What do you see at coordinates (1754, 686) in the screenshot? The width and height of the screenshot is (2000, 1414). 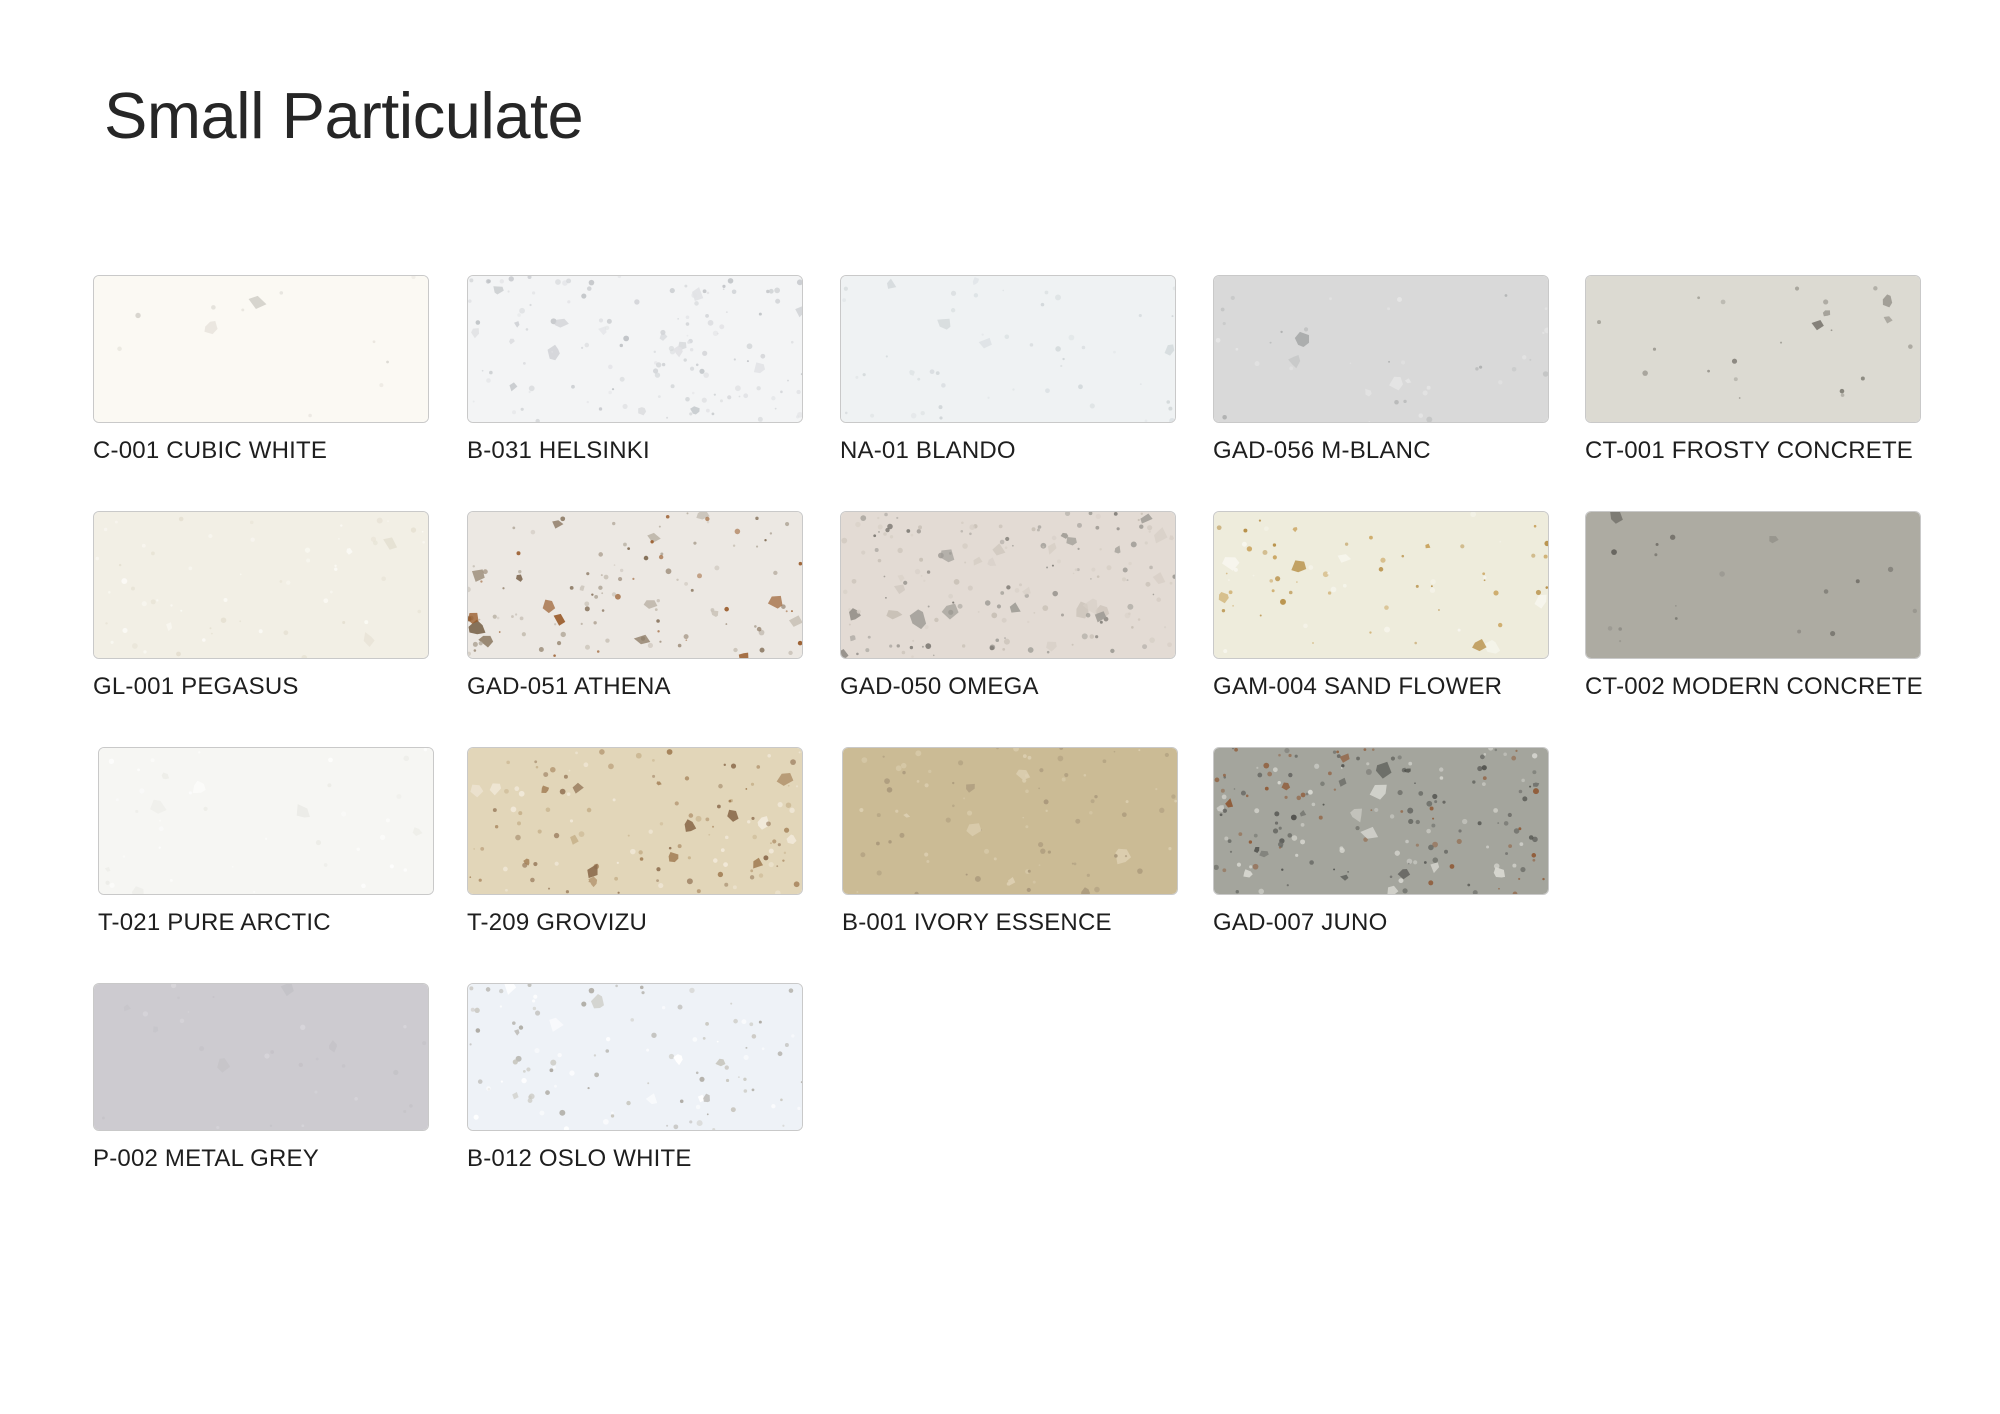 I see `swatch-label: CT-002 MODERN CONCRETE` at bounding box center [1754, 686].